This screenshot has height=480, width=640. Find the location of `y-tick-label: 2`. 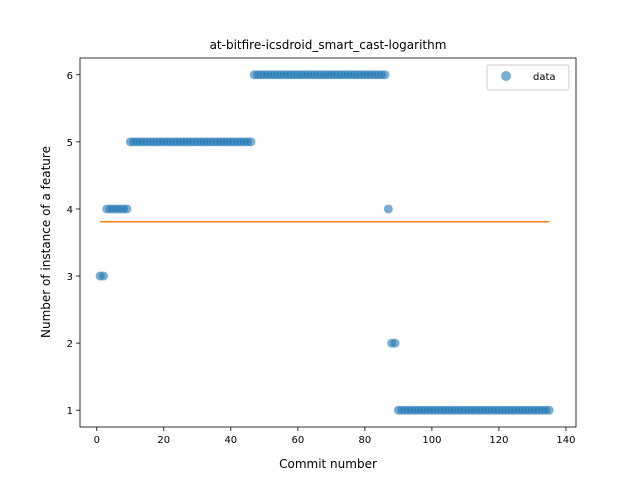

y-tick-label: 2 is located at coordinates (70, 344).